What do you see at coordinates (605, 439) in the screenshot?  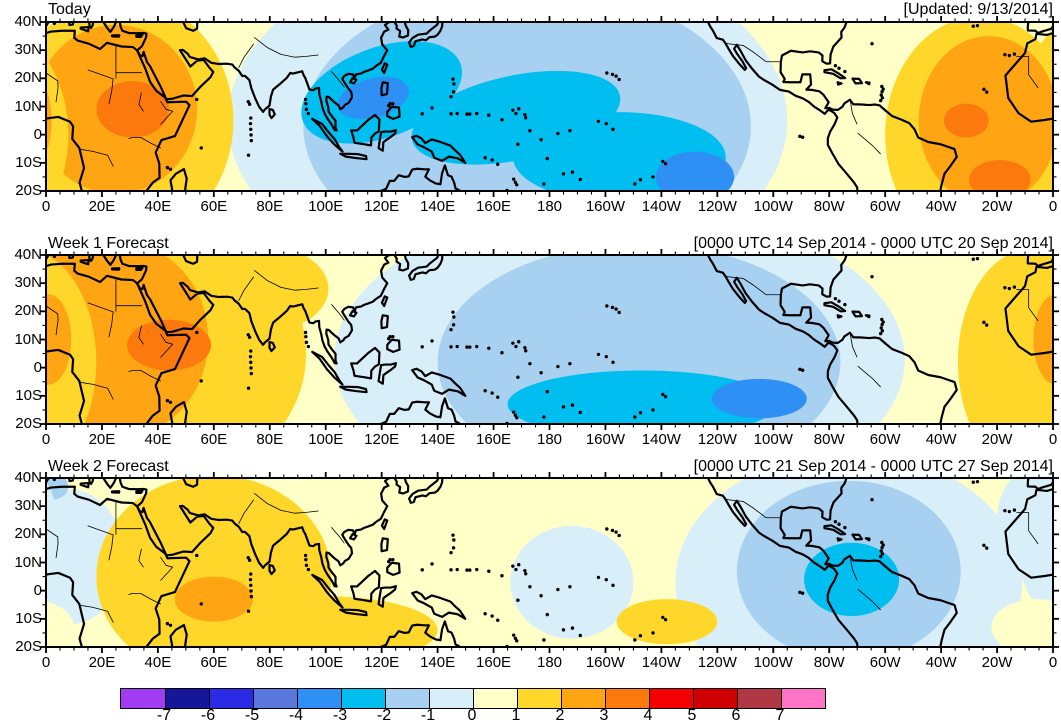 I see `lon-tick-label: 160W` at bounding box center [605, 439].